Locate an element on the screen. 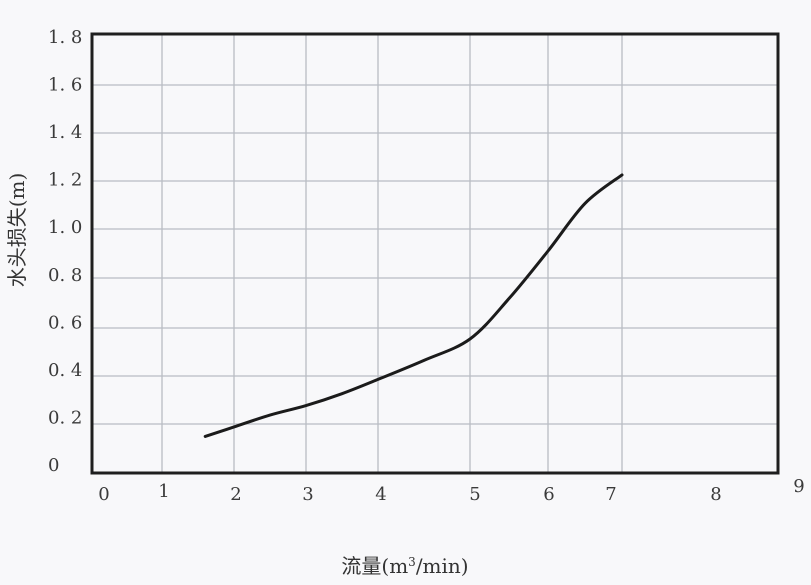  x-axis-title: 流量(m3/min) is located at coordinates (404, 566).